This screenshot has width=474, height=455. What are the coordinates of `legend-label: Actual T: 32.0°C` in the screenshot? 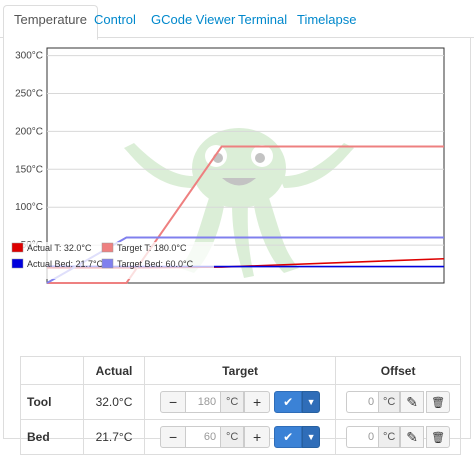 It's located at (59, 248).